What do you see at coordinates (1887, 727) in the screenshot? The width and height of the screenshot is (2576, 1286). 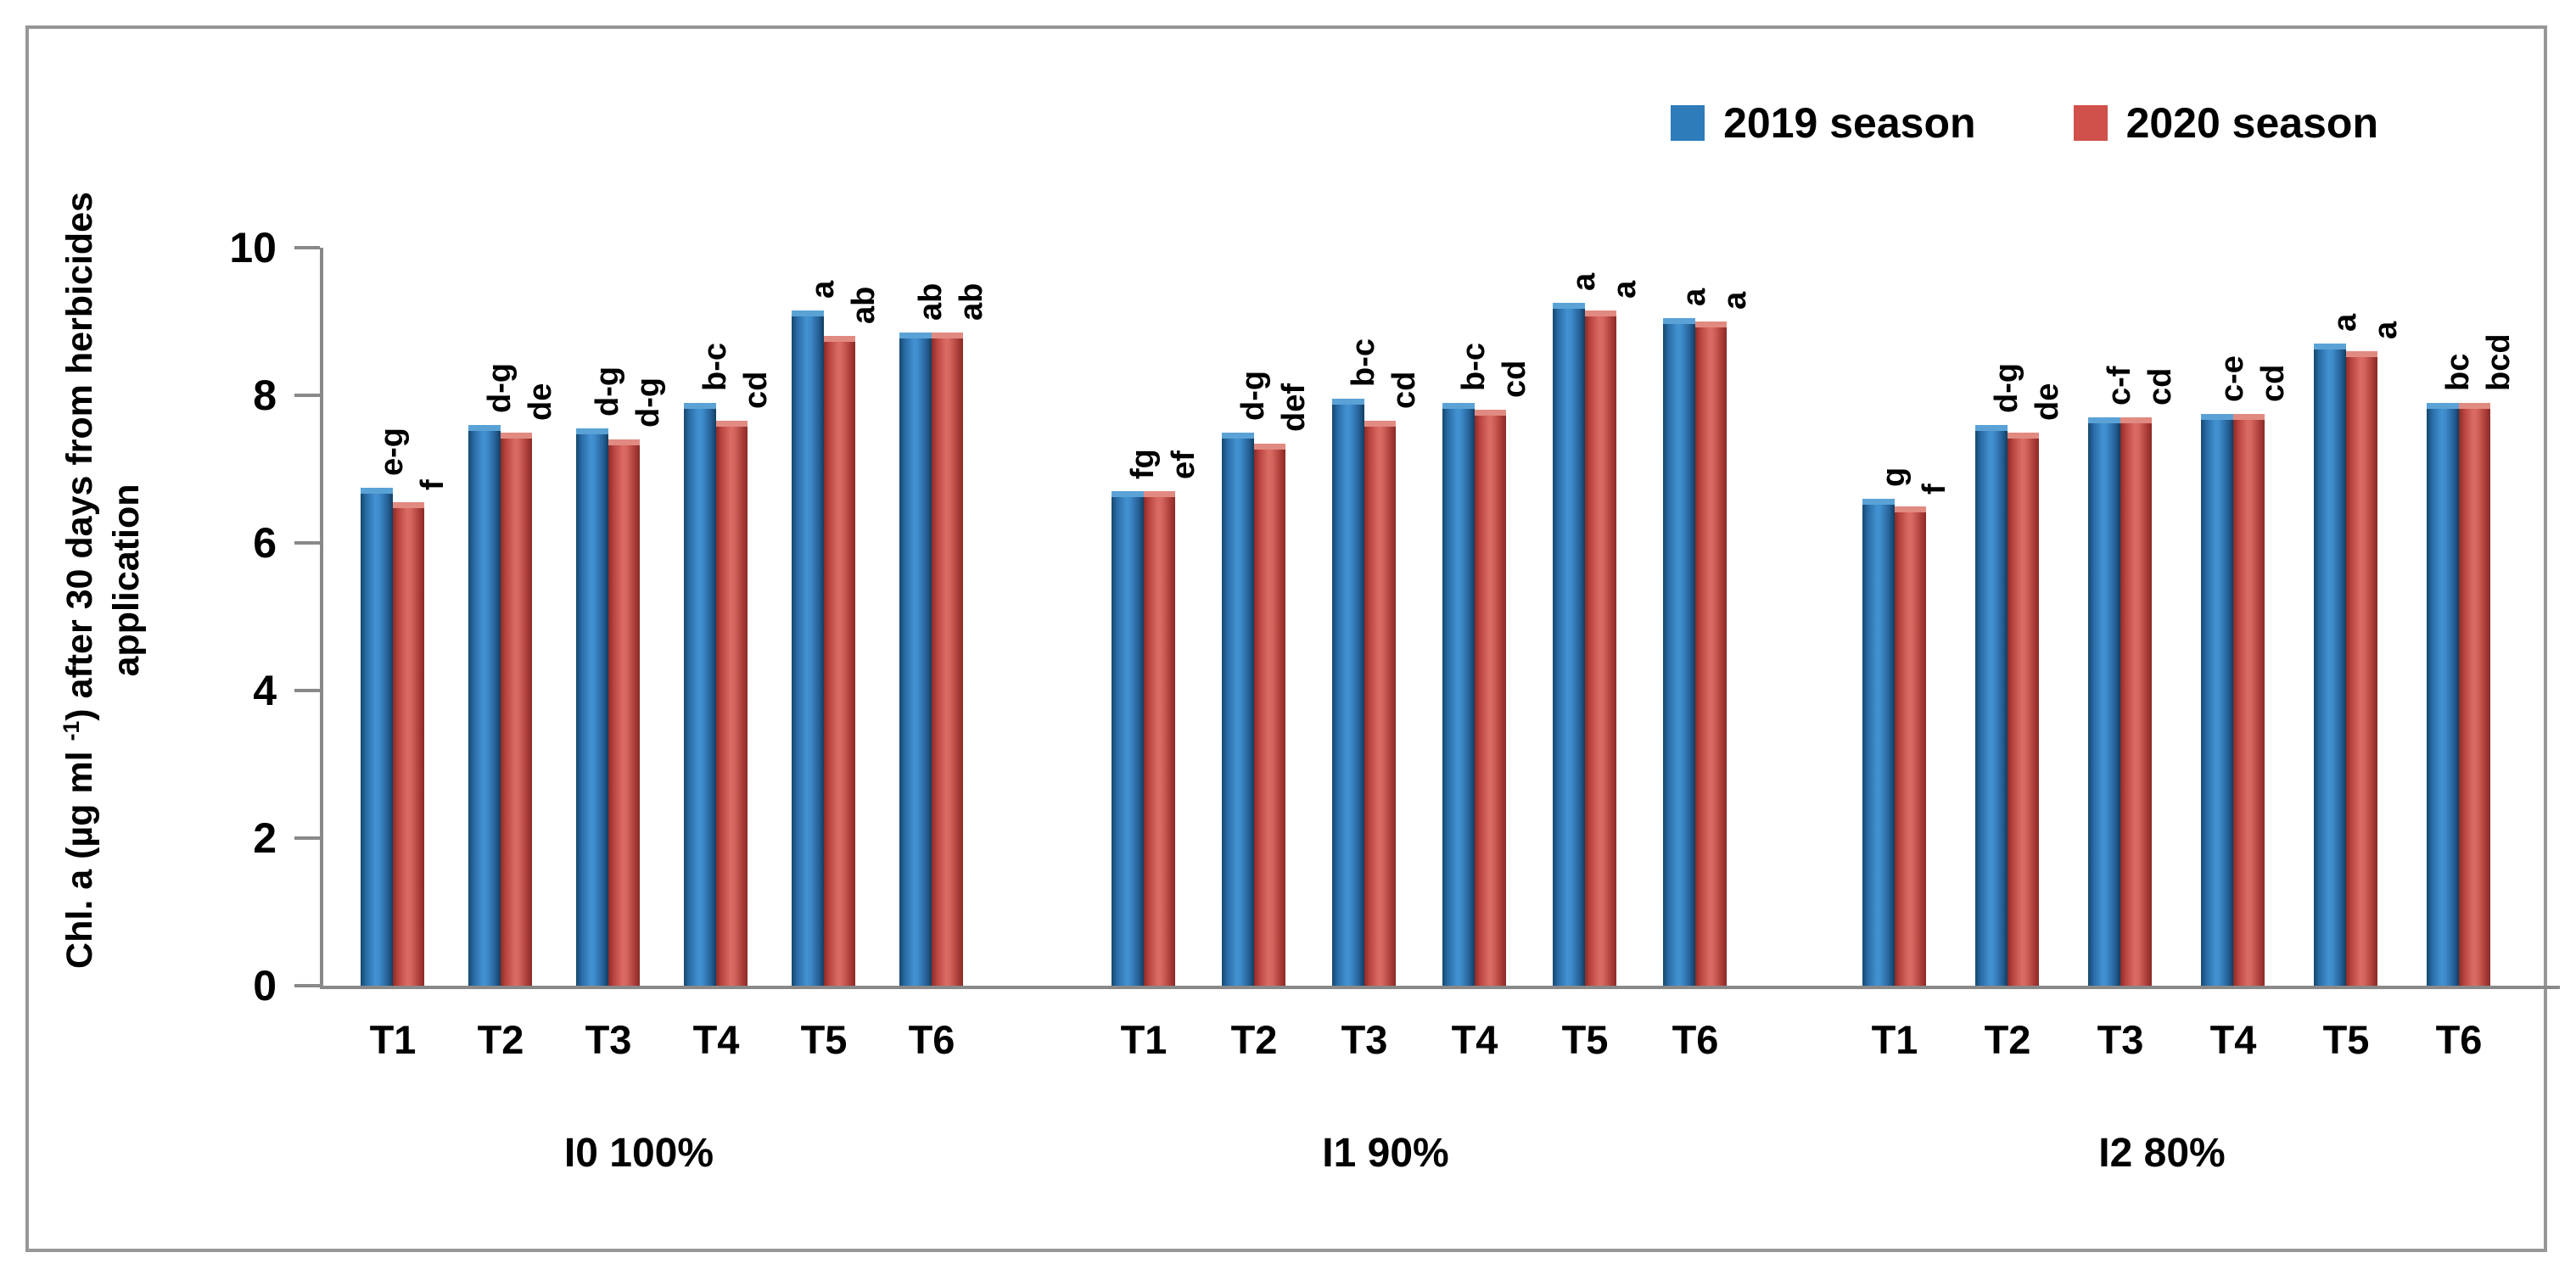 I see `bar-2019-I2-T1: g` at bounding box center [1887, 727].